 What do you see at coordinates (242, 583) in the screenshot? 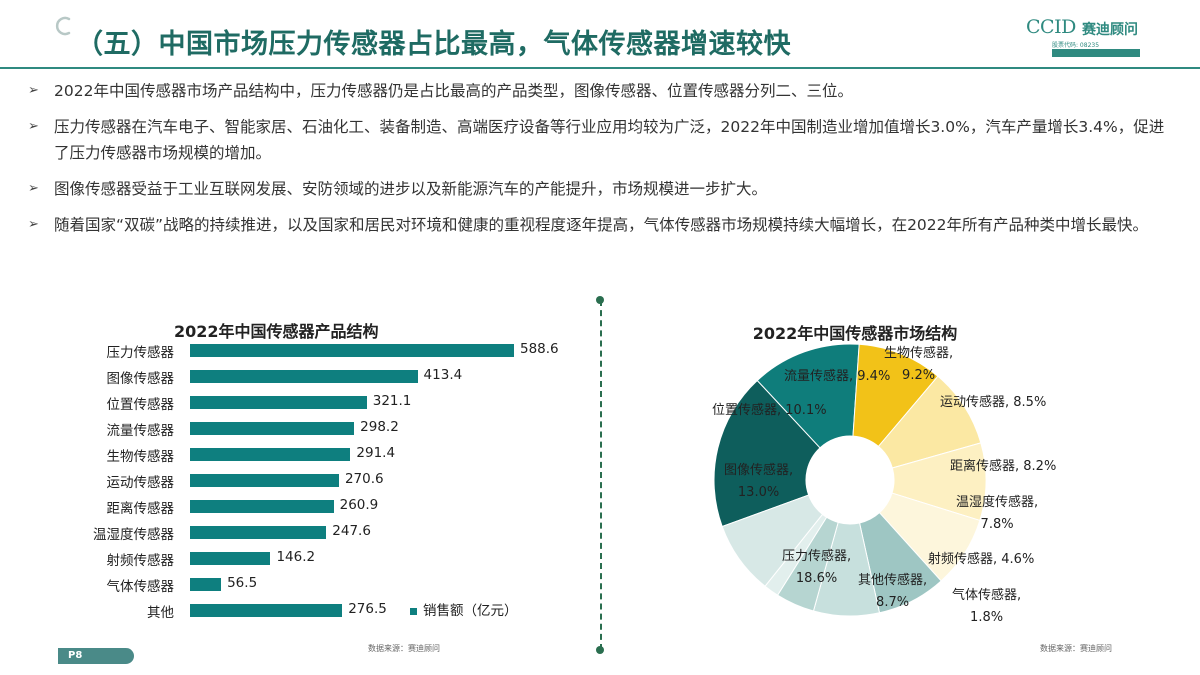
I see `bar-value-label: 56.5` at bounding box center [242, 583].